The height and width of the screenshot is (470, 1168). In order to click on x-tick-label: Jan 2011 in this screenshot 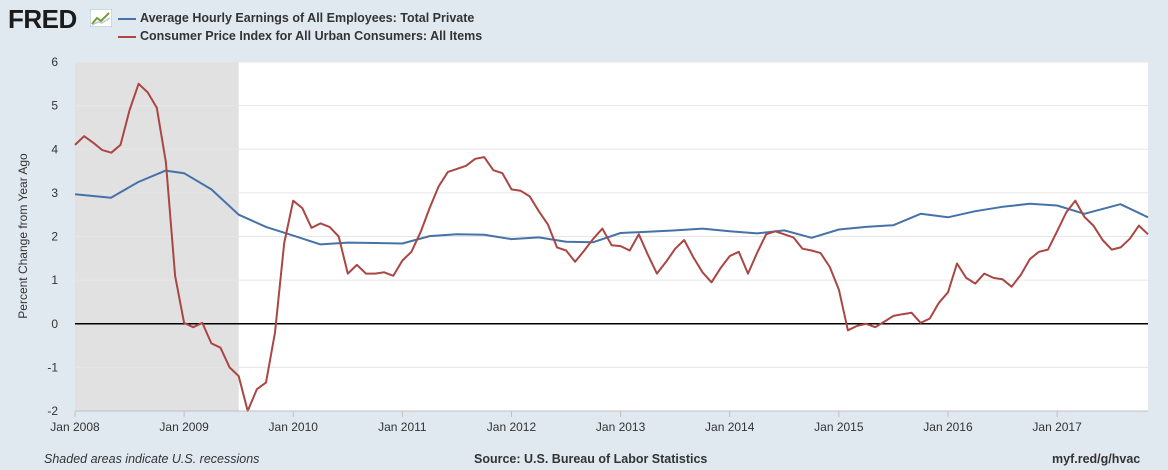, I will do `click(402, 427)`.